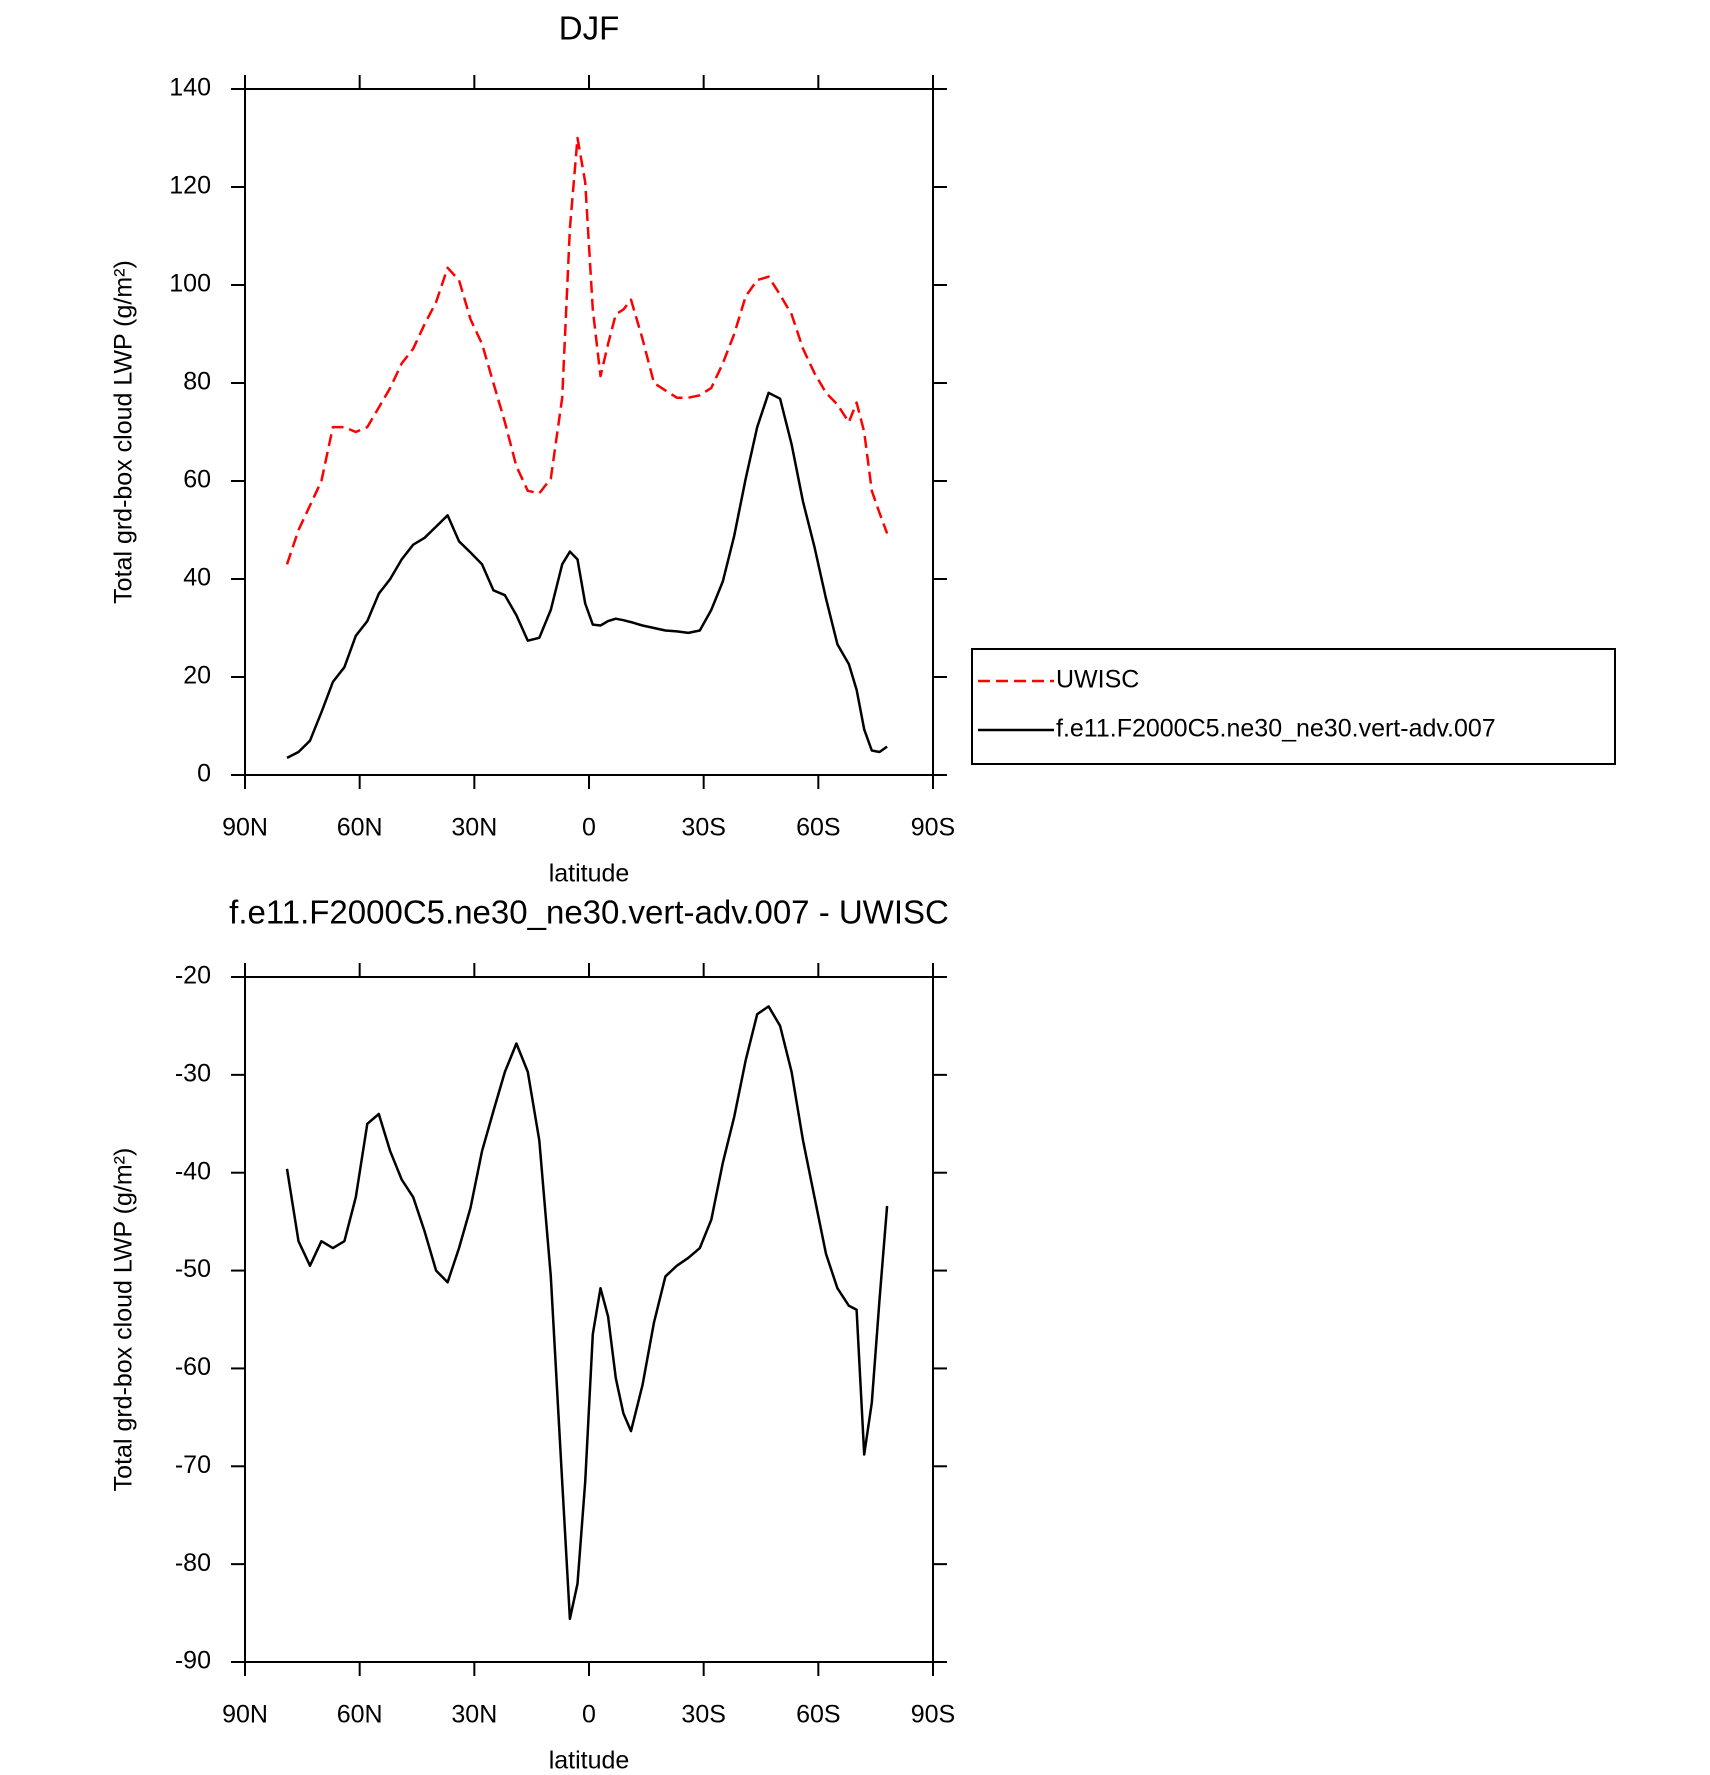 Image resolution: width=1710 pixels, height=1775 pixels. I want to click on y-tick-label: -30, so click(193, 1073).